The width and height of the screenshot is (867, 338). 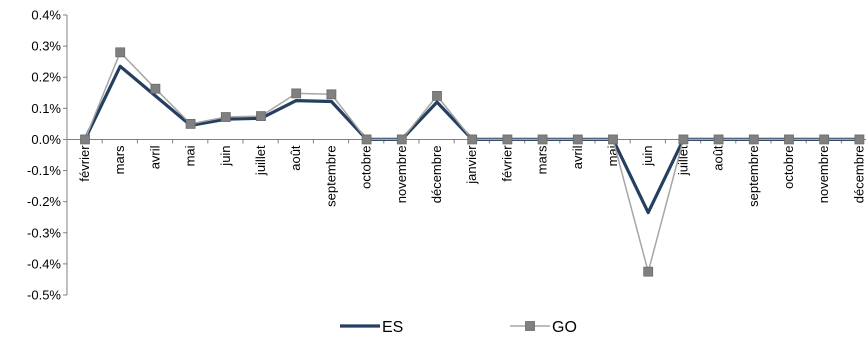 I want to click on y-tick-label: -0.2%, so click(x=44, y=201).